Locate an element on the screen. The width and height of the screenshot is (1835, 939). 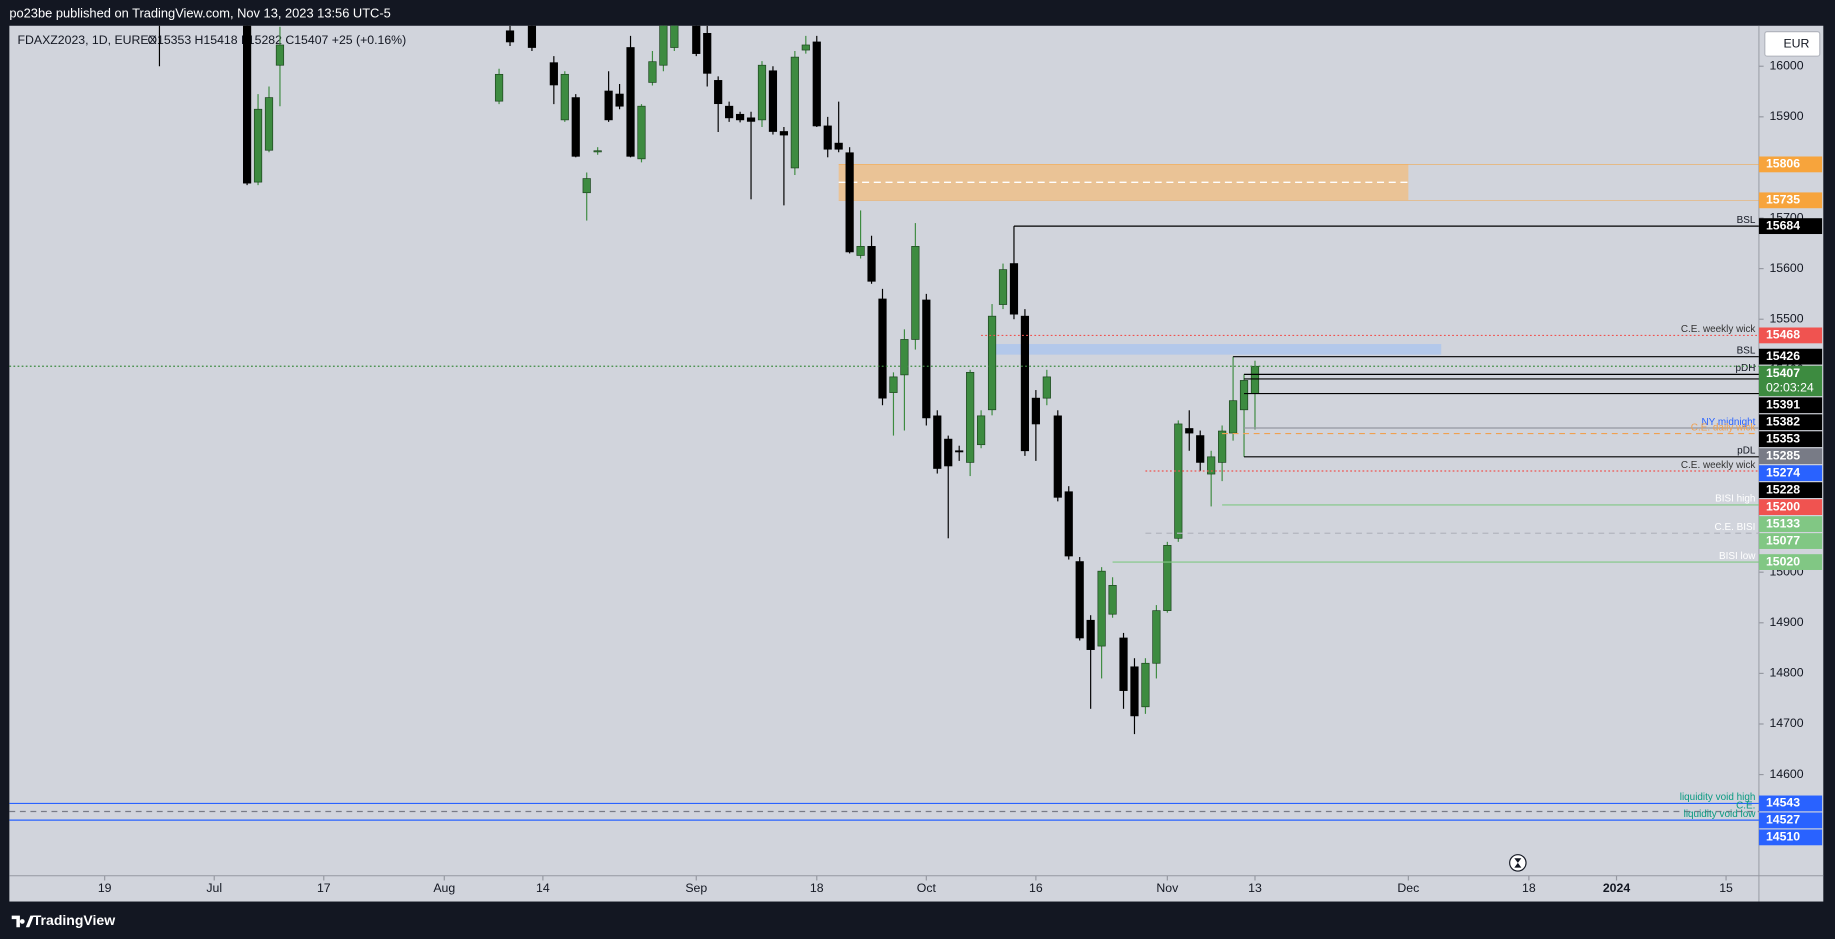
replay-glyph is located at coordinates (1518, 863).